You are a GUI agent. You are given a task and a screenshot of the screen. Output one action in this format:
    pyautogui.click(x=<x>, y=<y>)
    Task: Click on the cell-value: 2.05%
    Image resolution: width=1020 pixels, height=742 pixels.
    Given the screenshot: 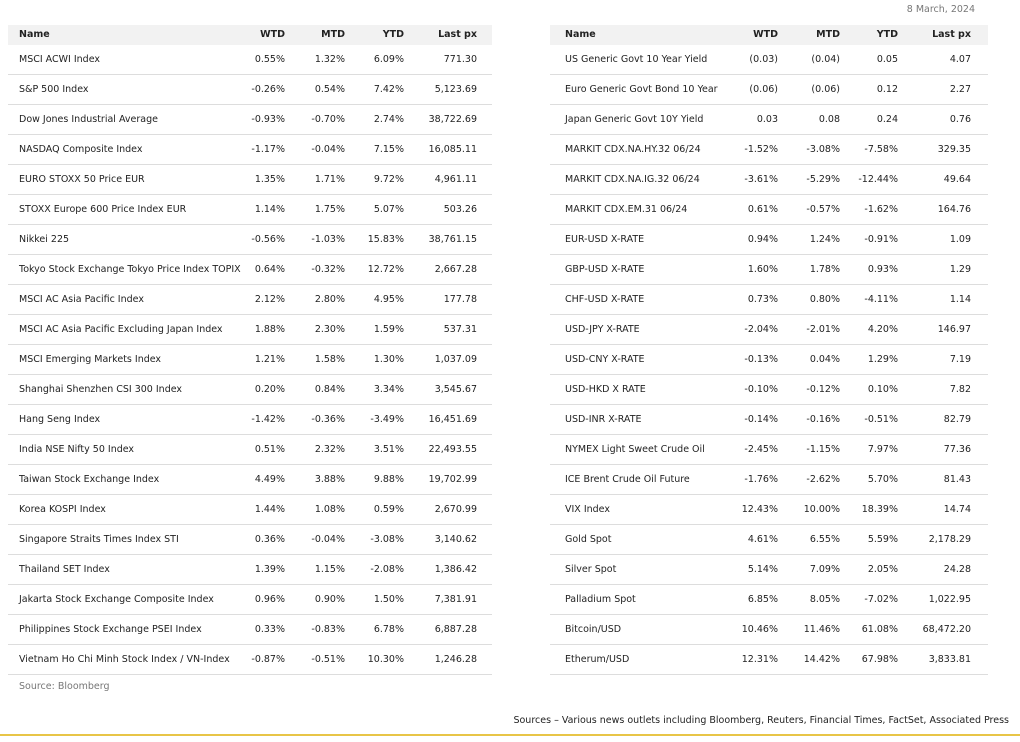 What is the action you would take?
    pyautogui.click(x=882, y=569)
    